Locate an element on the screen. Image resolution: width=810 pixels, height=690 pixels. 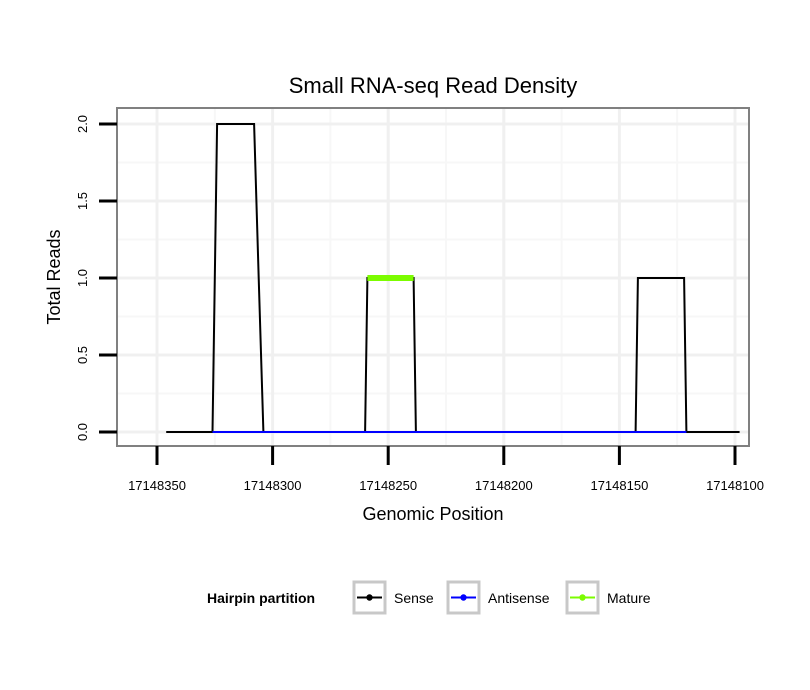
y-axis: 0.0 0.5 1.0 1.5 2.0 is located at coordinates (96, 278).